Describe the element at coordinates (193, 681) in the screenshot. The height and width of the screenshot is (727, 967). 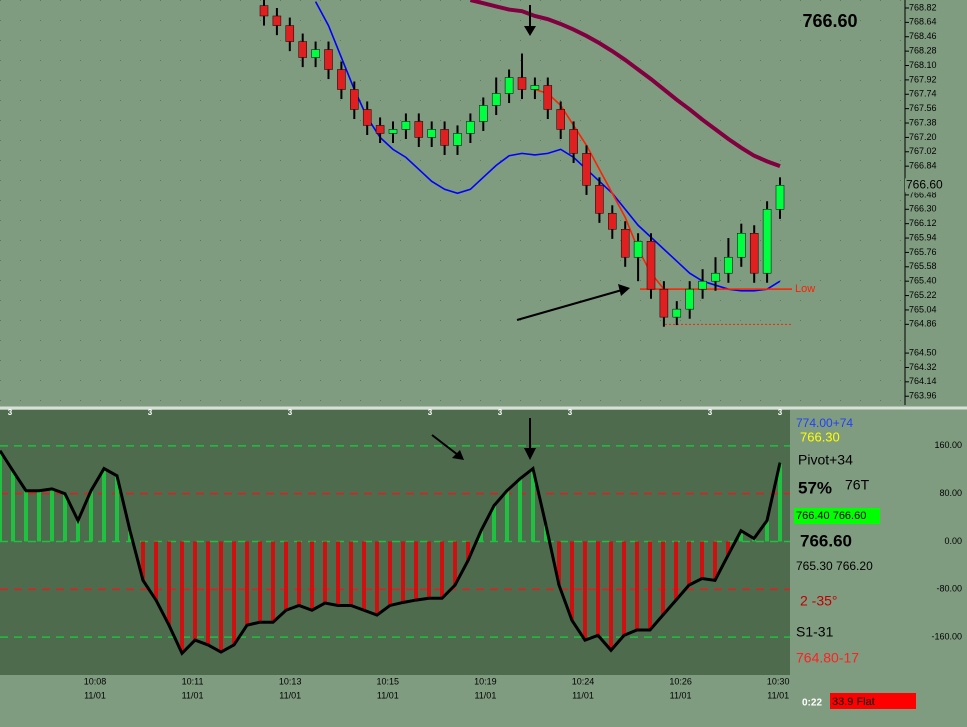
I see `x-tick-time: 10:11` at that location.